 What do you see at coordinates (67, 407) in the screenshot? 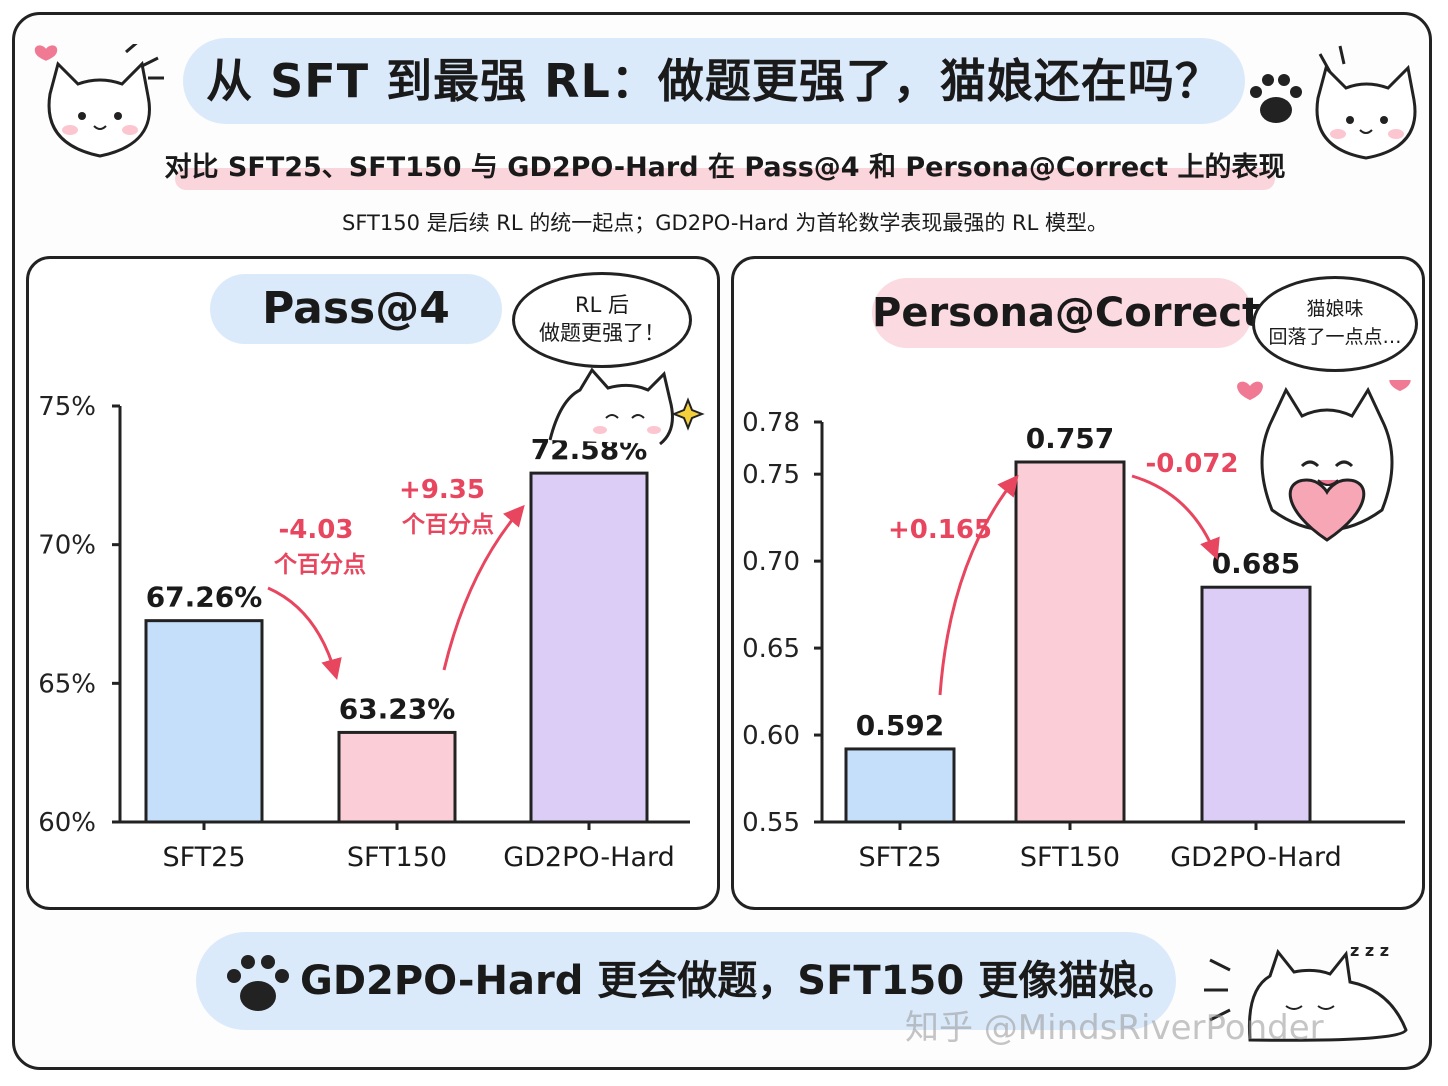
I see `pass4-y-tick-label: 75%` at bounding box center [67, 407].